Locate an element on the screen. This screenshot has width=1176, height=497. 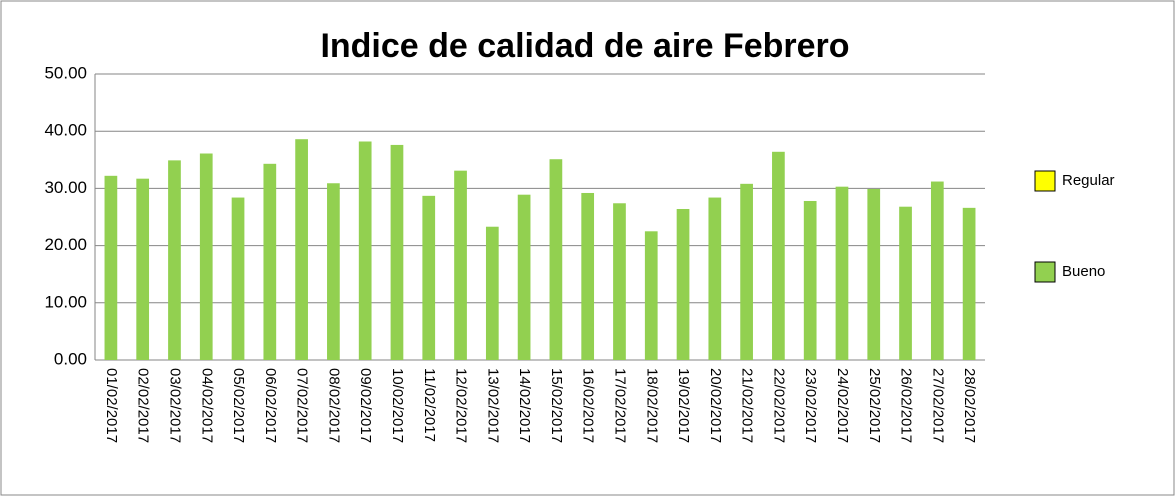
x-tick-label: 21/02/2017 is located at coordinates (747, 405).